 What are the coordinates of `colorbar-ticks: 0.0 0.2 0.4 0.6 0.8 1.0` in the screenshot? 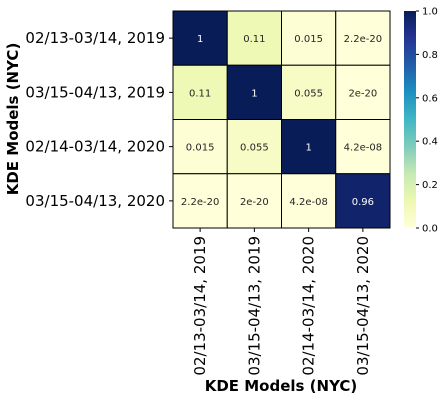 It's located at (427, 121).